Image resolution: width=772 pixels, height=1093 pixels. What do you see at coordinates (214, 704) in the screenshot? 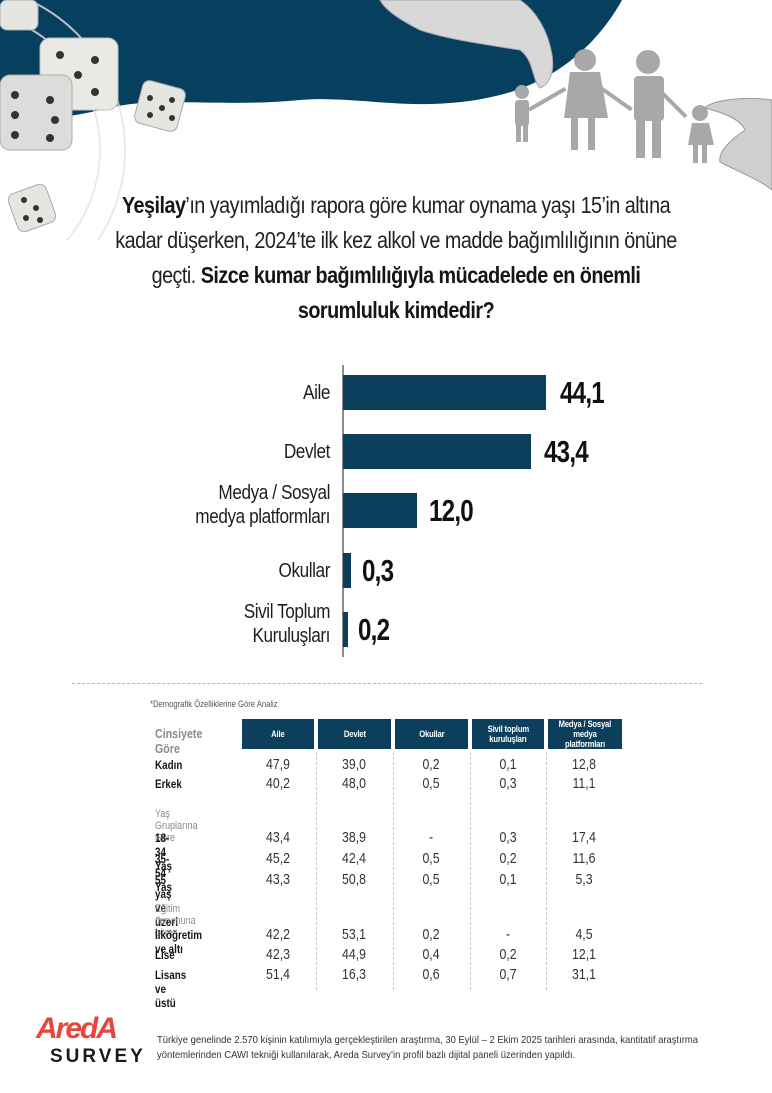
I see `table-note: *Demografik Özelliklerine Göre Analiz` at bounding box center [214, 704].